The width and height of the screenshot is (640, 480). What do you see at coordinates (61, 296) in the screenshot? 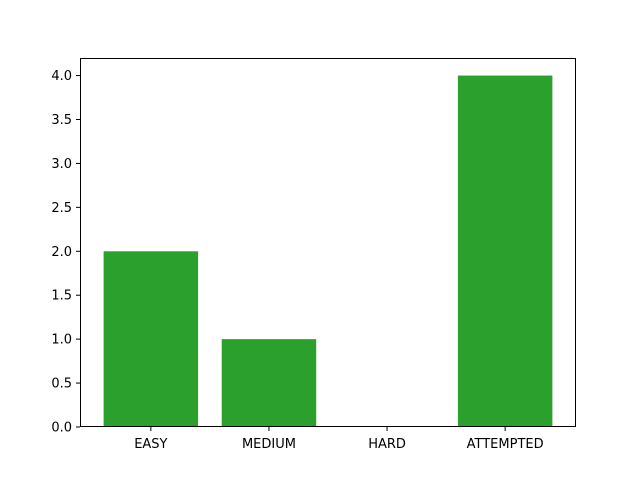
I see `y-tick-label: 1.5` at bounding box center [61, 296].